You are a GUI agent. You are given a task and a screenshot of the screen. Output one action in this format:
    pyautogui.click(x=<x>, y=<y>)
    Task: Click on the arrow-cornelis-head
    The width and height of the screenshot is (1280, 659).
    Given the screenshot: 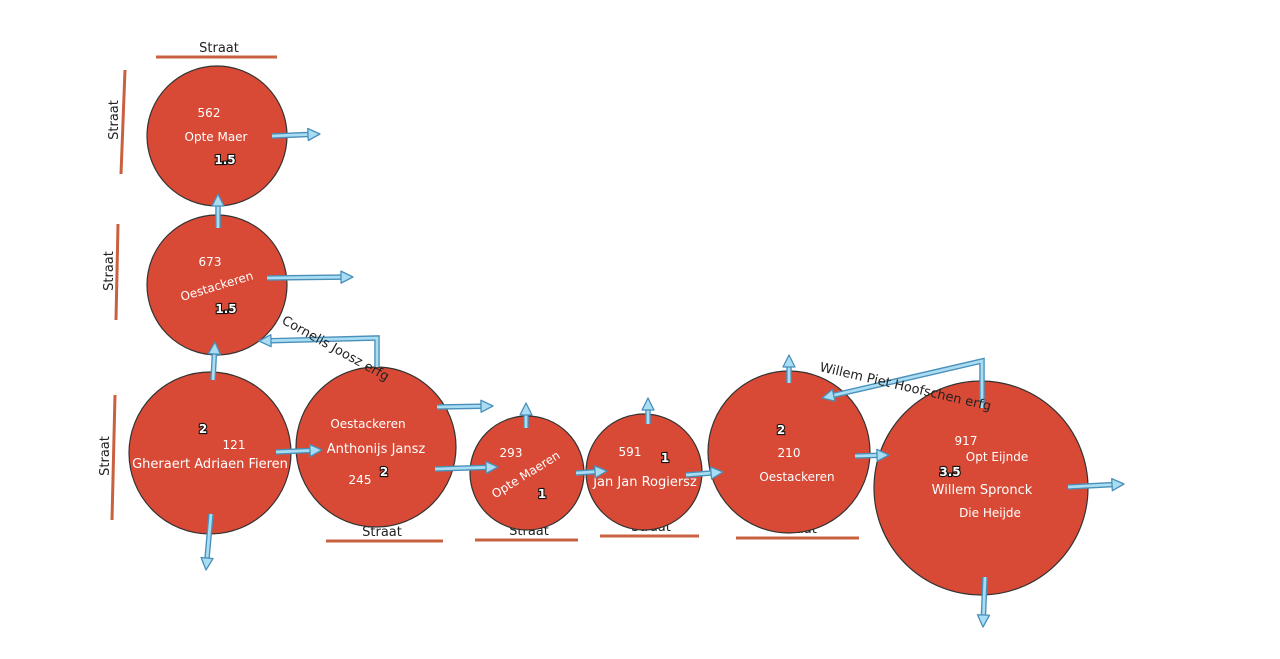 What is the action you would take?
    pyautogui.click(x=265, y=341)
    